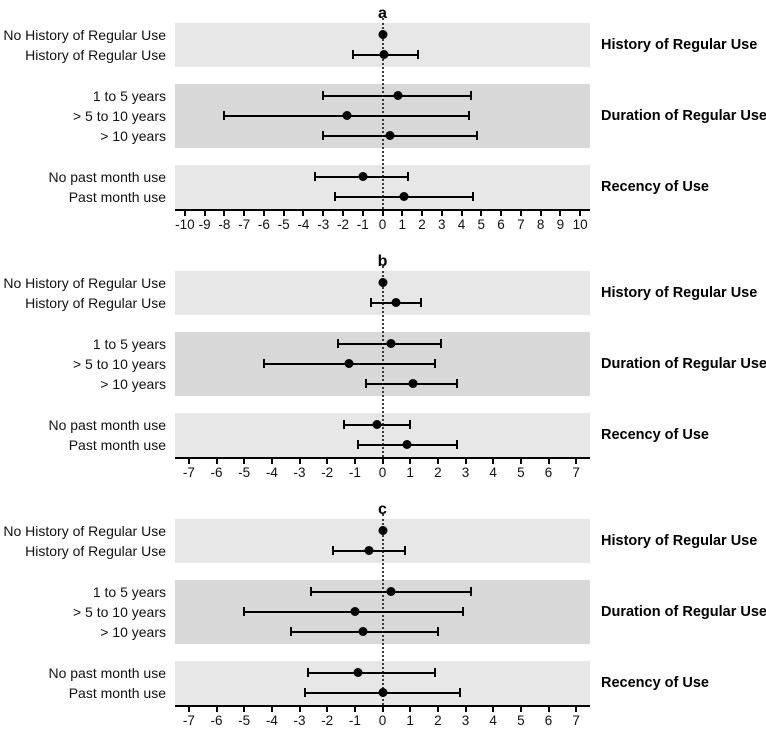 The width and height of the screenshot is (766, 744). What do you see at coordinates (188, 472) in the screenshot?
I see `axis-tick-label: -7` at bounding box center [188, 472].